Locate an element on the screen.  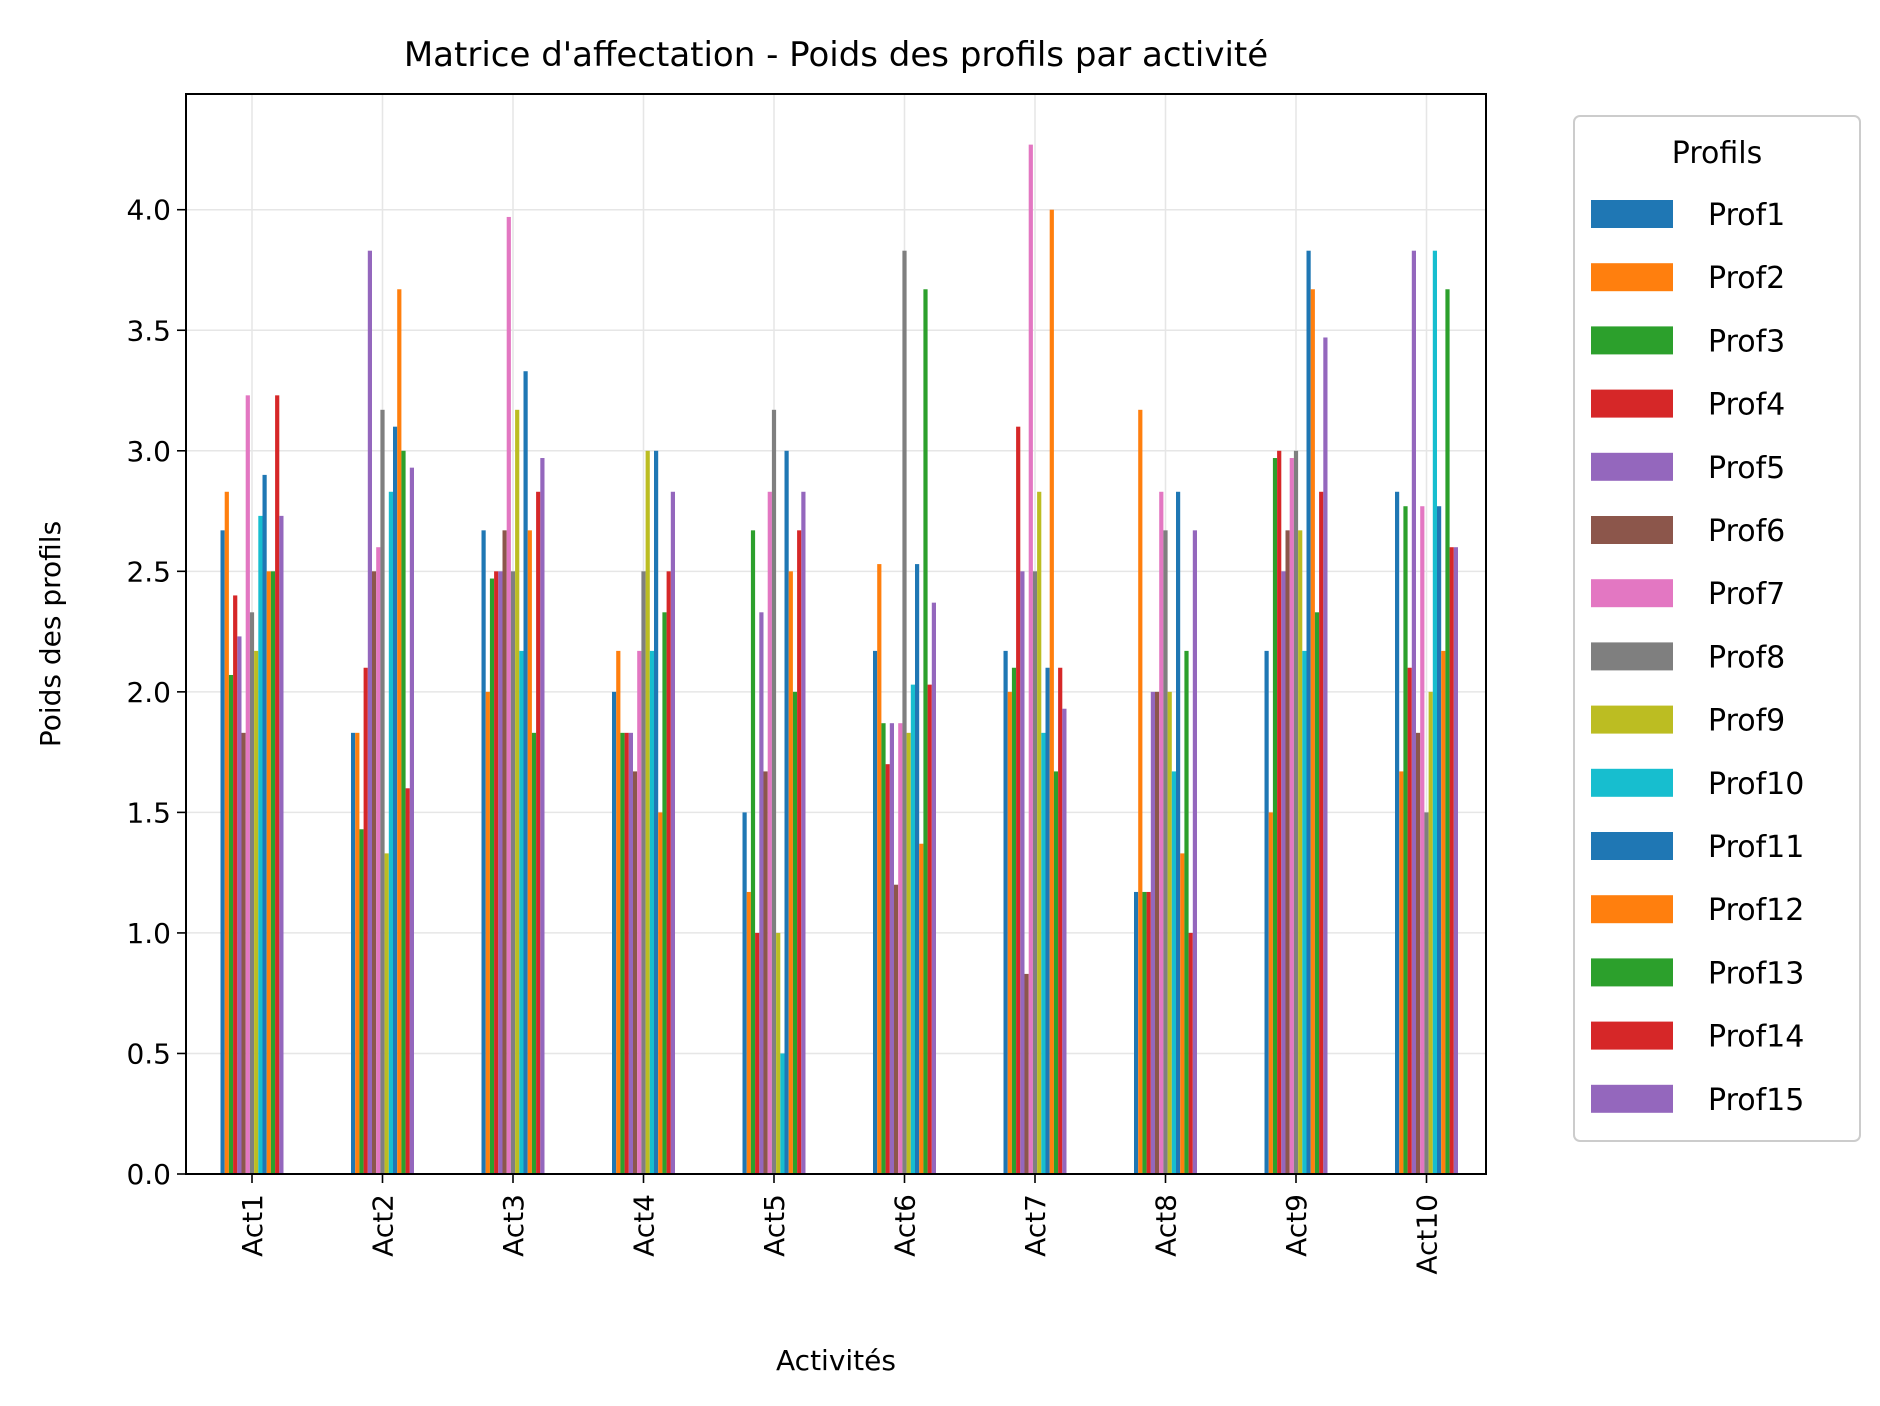
bar-prof4-act3 is located at coordinates (496, 872).